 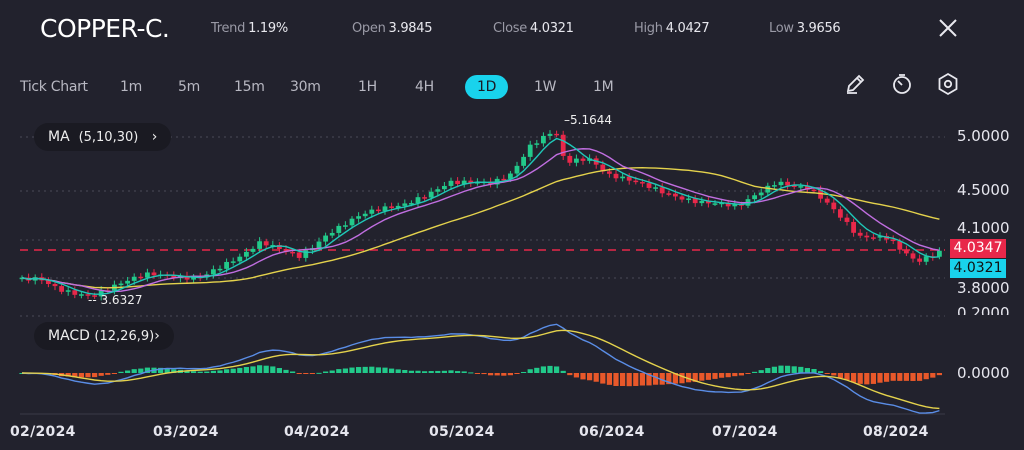 I want to click on pencil-icon, so click(x=855, y=84).